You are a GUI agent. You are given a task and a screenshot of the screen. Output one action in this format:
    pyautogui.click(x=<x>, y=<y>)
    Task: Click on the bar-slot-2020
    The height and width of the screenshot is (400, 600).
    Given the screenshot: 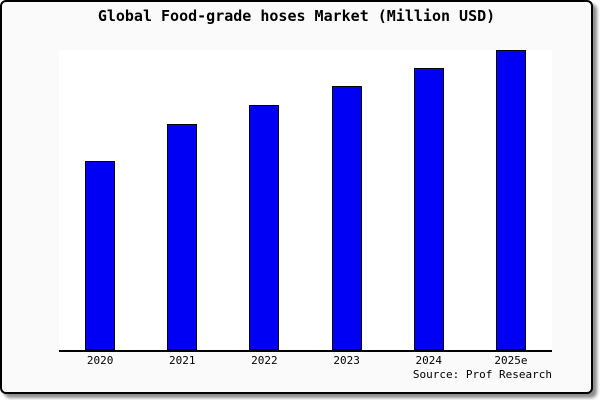 What is the action you would take?
    pyautogui.click(x=100, y=200)
    